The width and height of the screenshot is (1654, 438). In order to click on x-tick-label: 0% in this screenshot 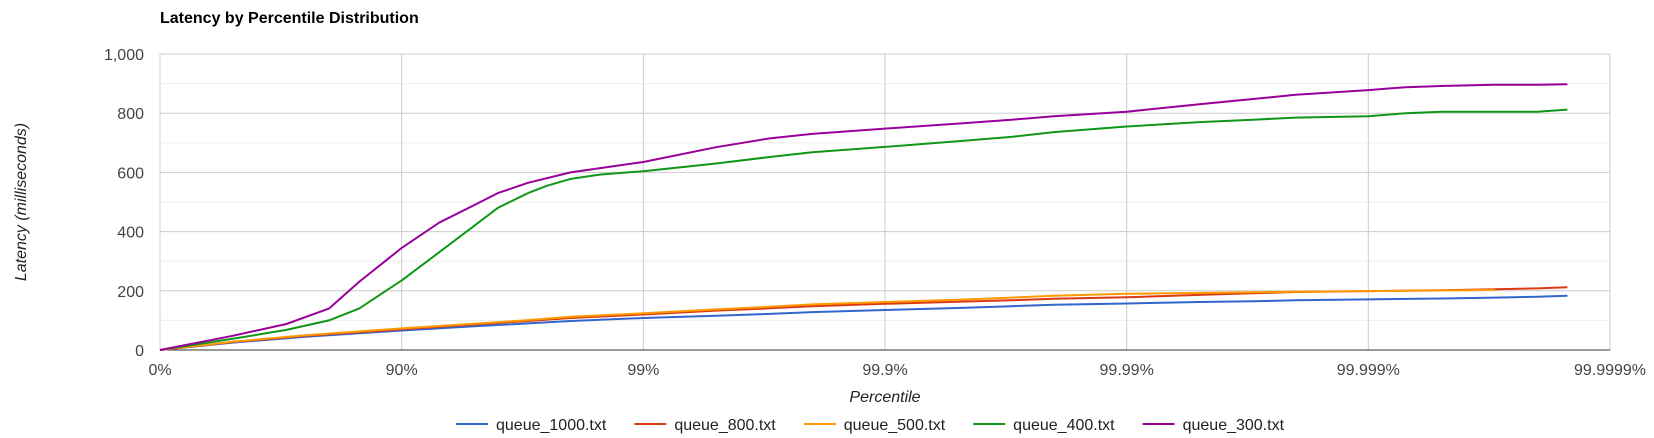, I will do `click(159, 370)`.